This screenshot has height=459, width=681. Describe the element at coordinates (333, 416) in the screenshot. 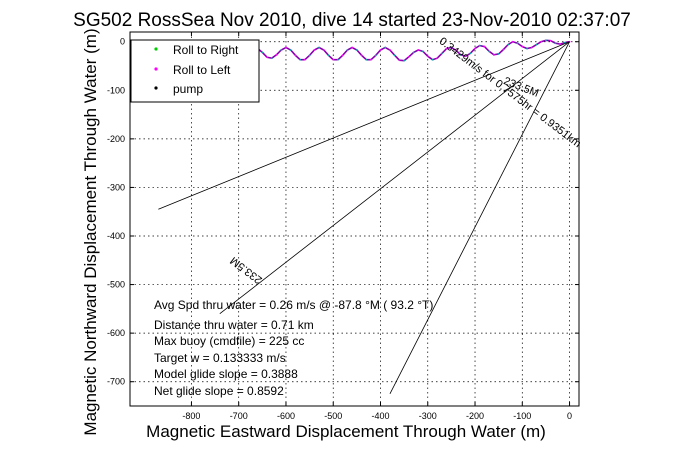

I see `x-tick-label: -500` at that location.